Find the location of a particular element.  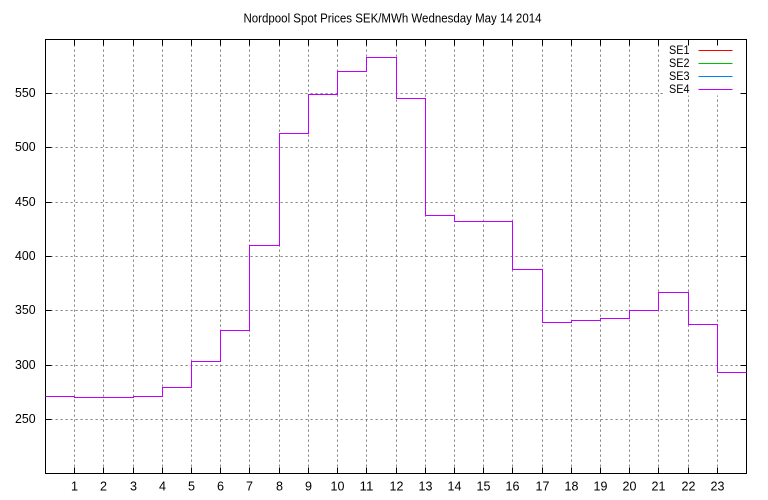

svg-text: 9 is located at coordinates (308, 487).